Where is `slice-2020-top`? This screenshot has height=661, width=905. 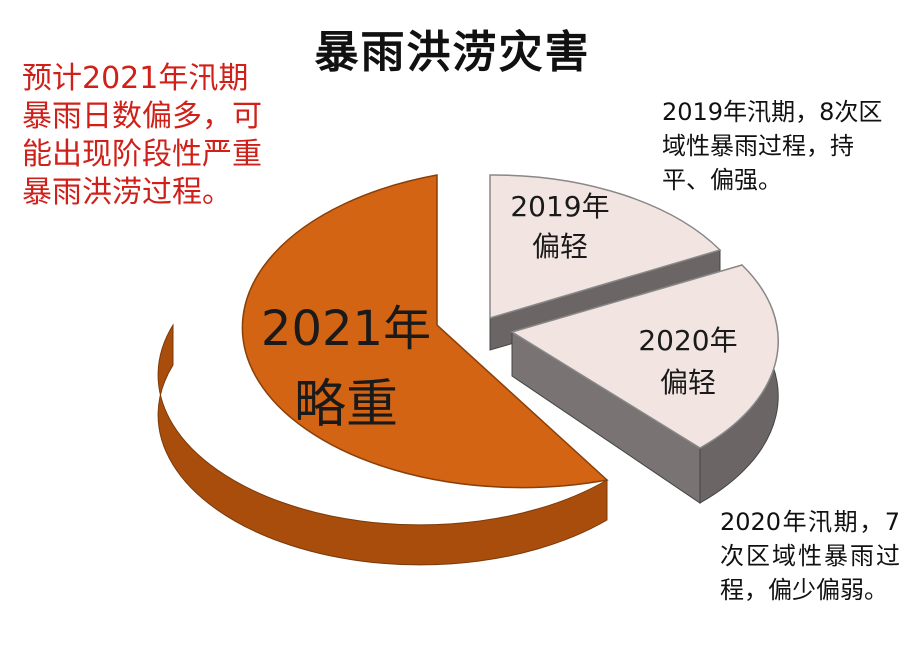
slice-2020-top is located at coordinates (644, 356).